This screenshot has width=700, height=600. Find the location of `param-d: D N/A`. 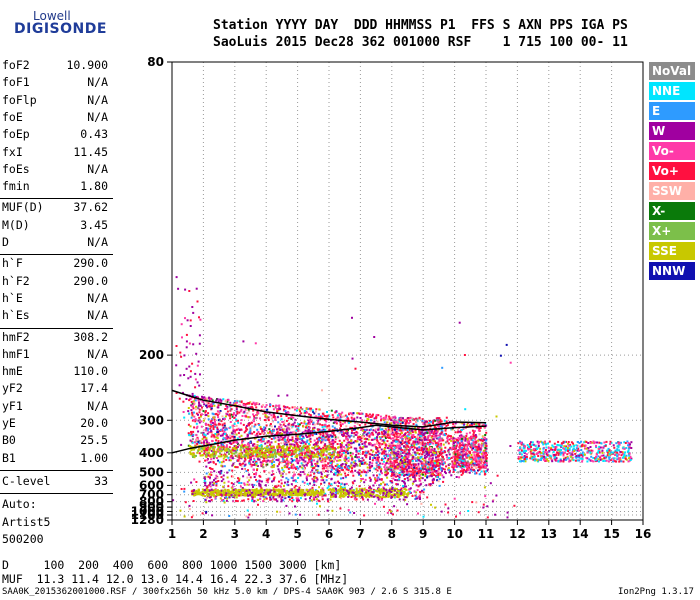

param-d: D N/A is located at coordinates (55, 243).